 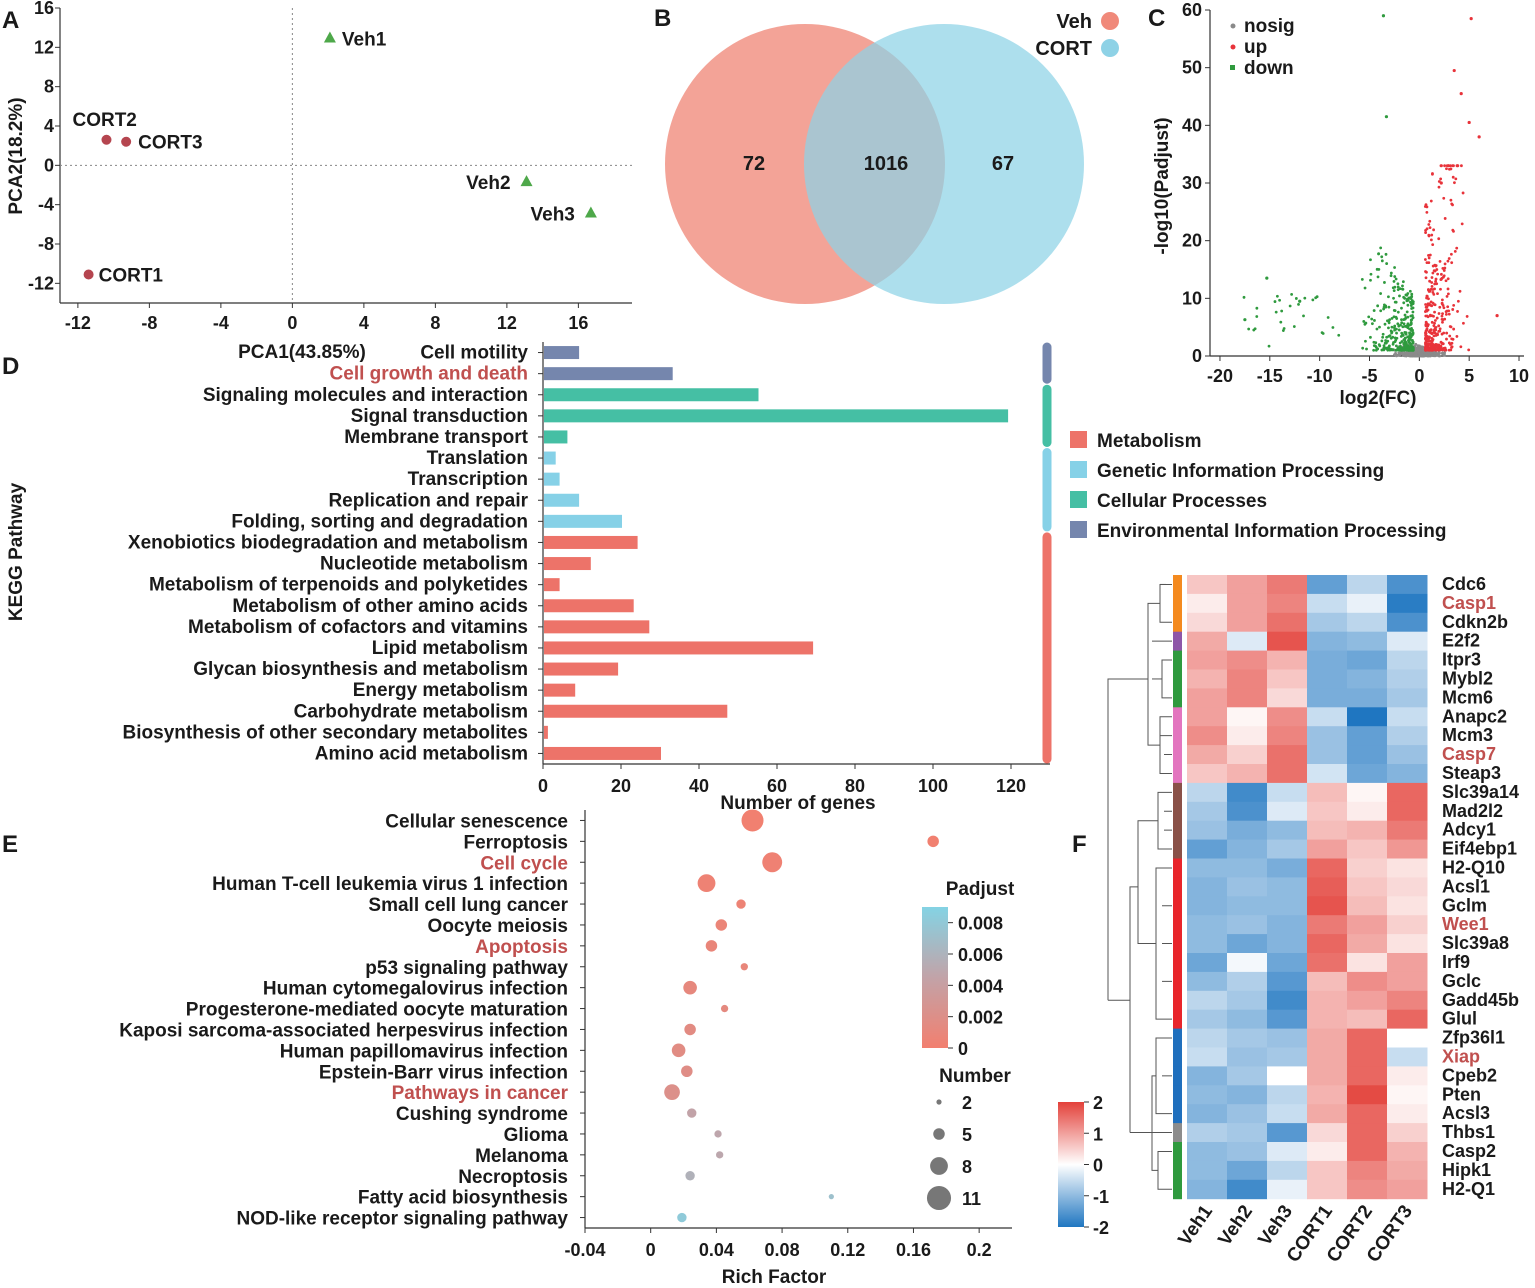 I want to click on gene-label: Cdkn2b, so click(x=1475, y=622).